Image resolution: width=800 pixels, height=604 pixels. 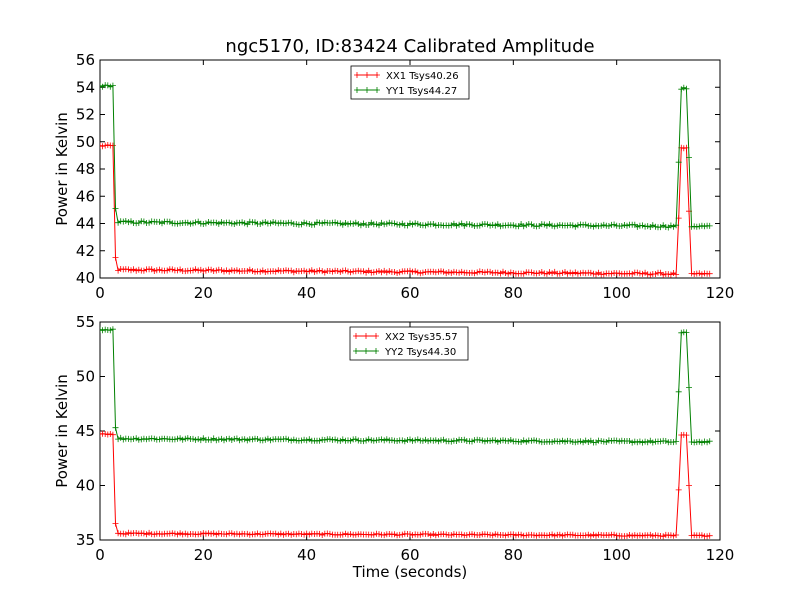 I want to click on y-axis-label-top: Power in Kelvin, so click(x=62, y=169).